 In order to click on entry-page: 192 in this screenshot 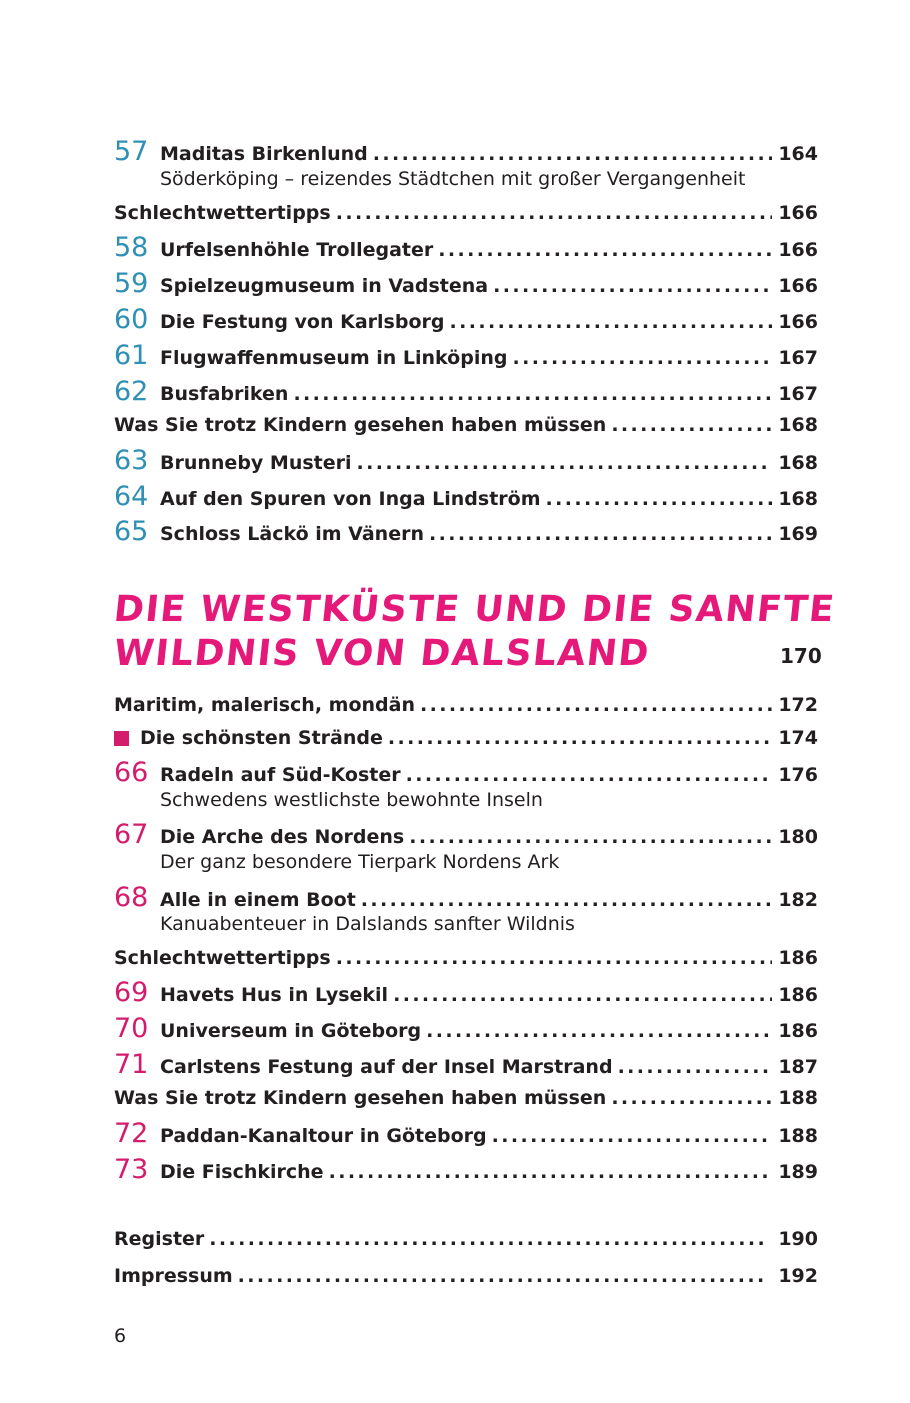, I will do `click(798, 1276)`.